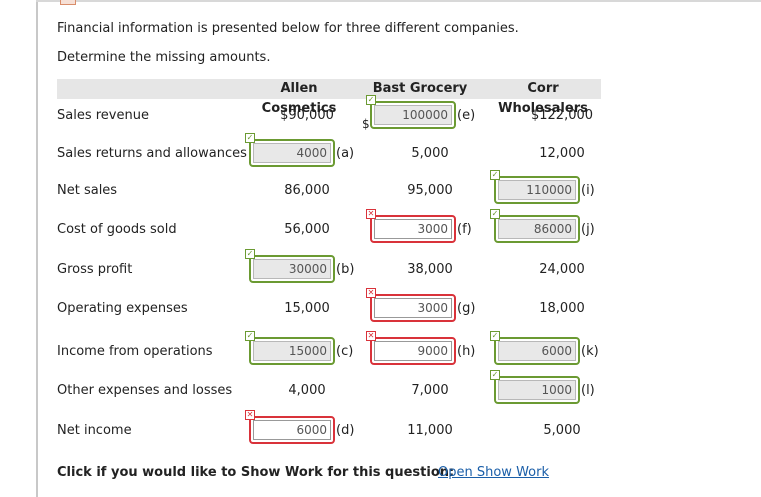  I want to click on static-value: 86,000, so click(307, 190).